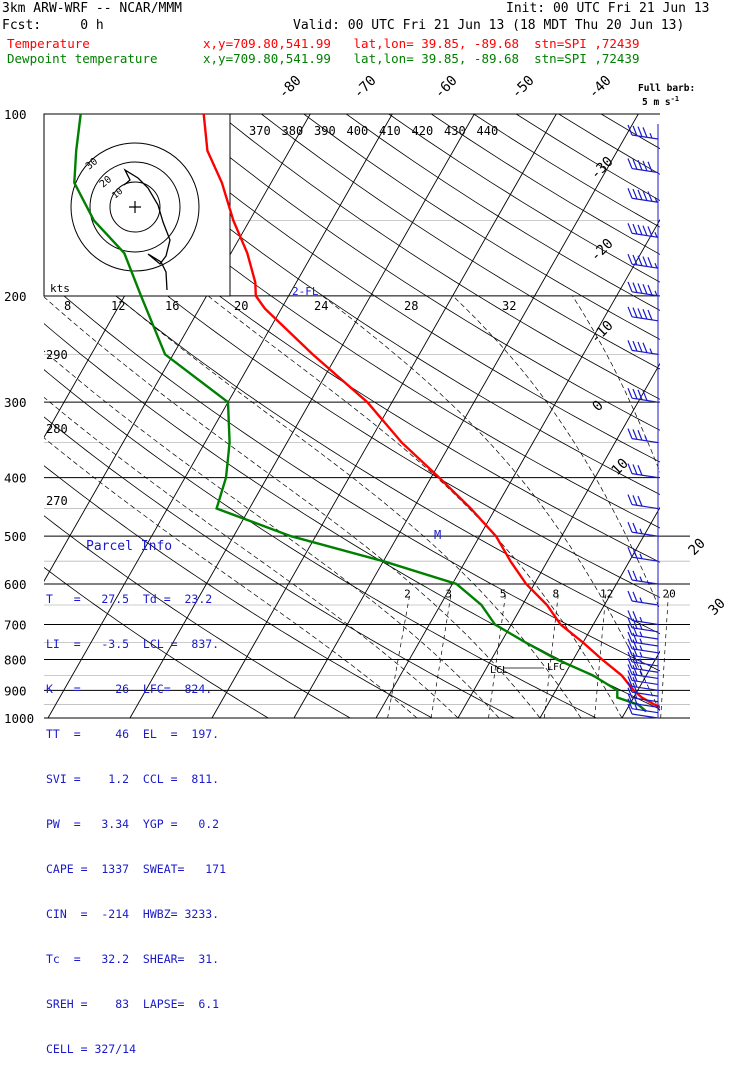 The height and width of the screenshot is (1072, 740). I want to click on temperature-tick-label: -30, so click(602, 168).